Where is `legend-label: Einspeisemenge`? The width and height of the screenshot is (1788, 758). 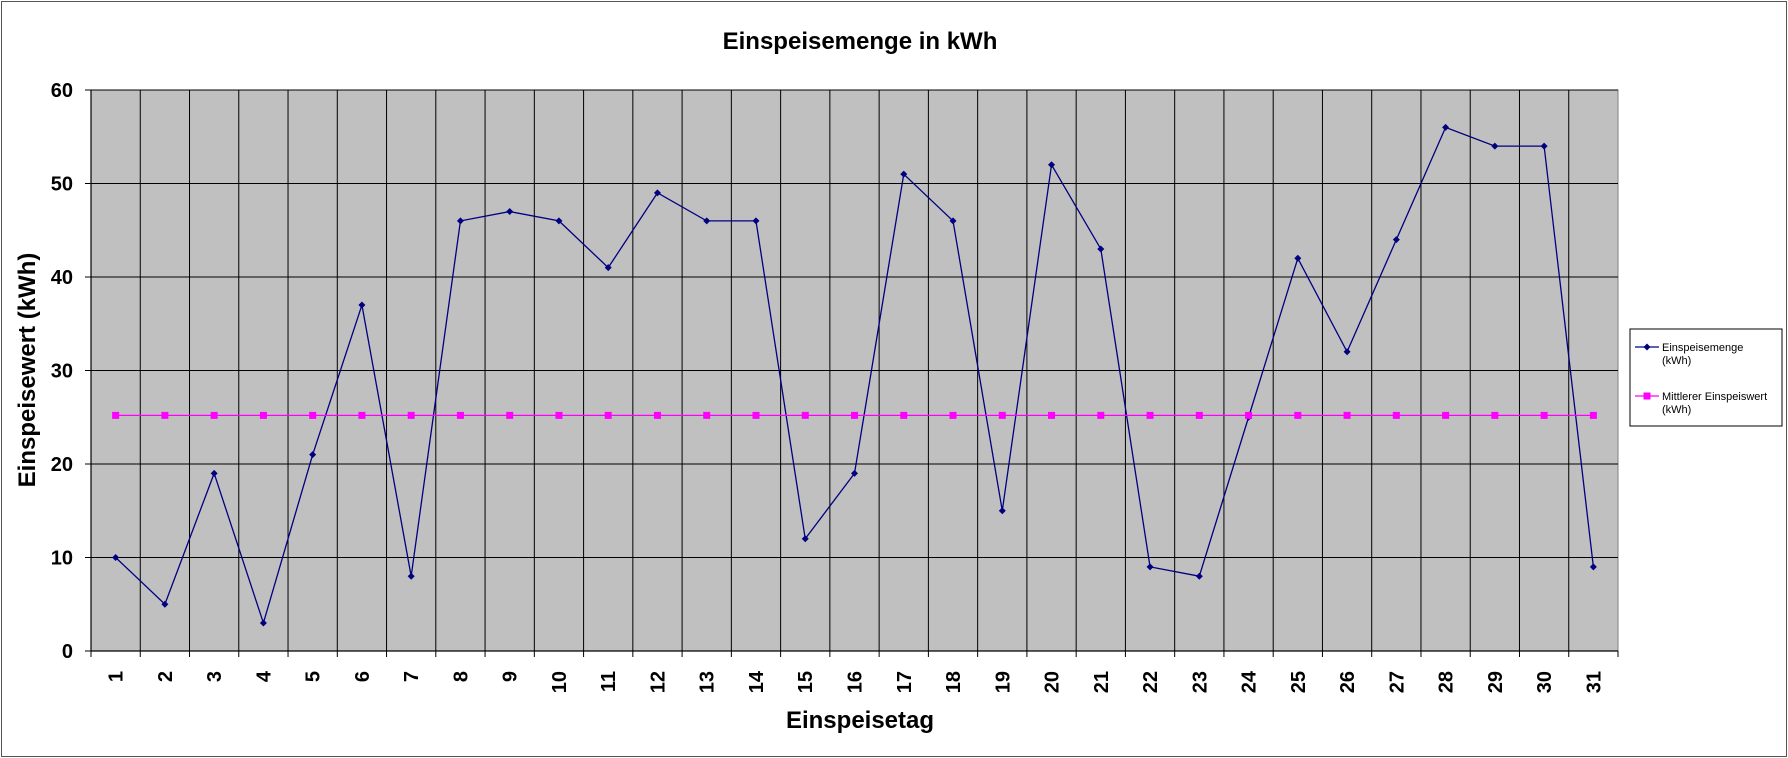
legend-label: Einspeisemenge is located at coordinates (1702, 348).